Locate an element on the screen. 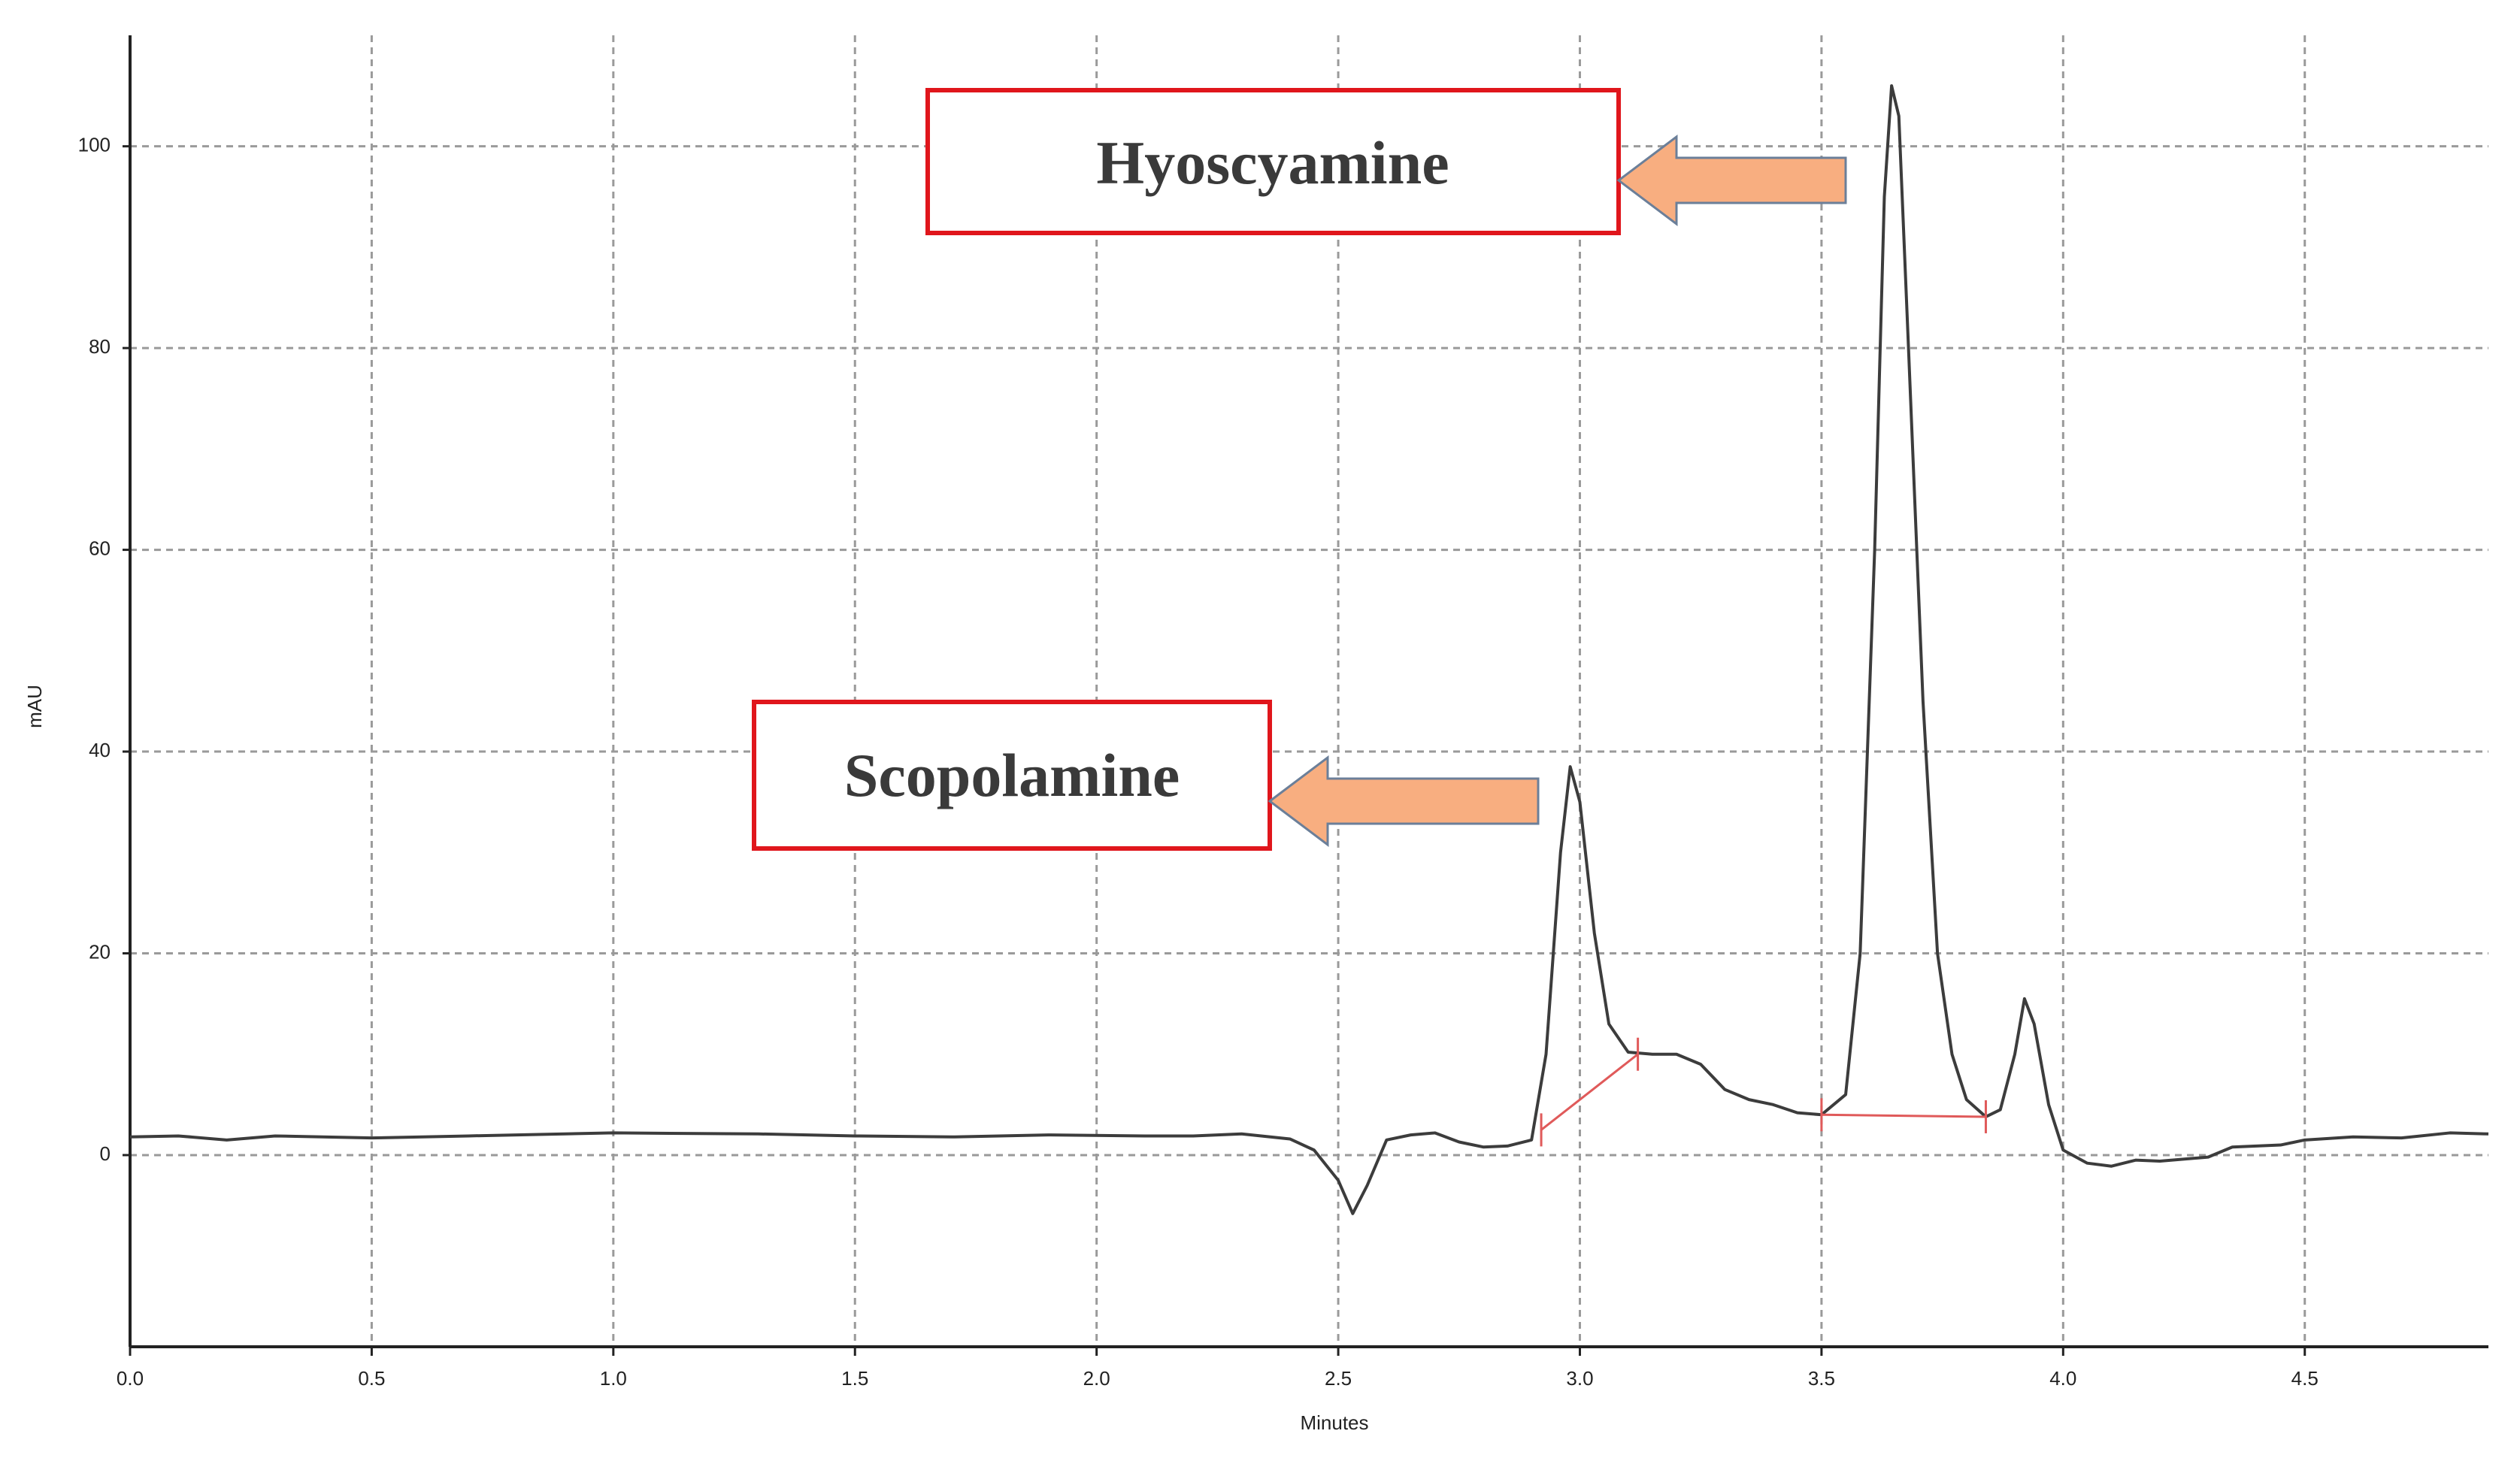  x-tick-label: 1.0 is located at coordinates (613, 1378).